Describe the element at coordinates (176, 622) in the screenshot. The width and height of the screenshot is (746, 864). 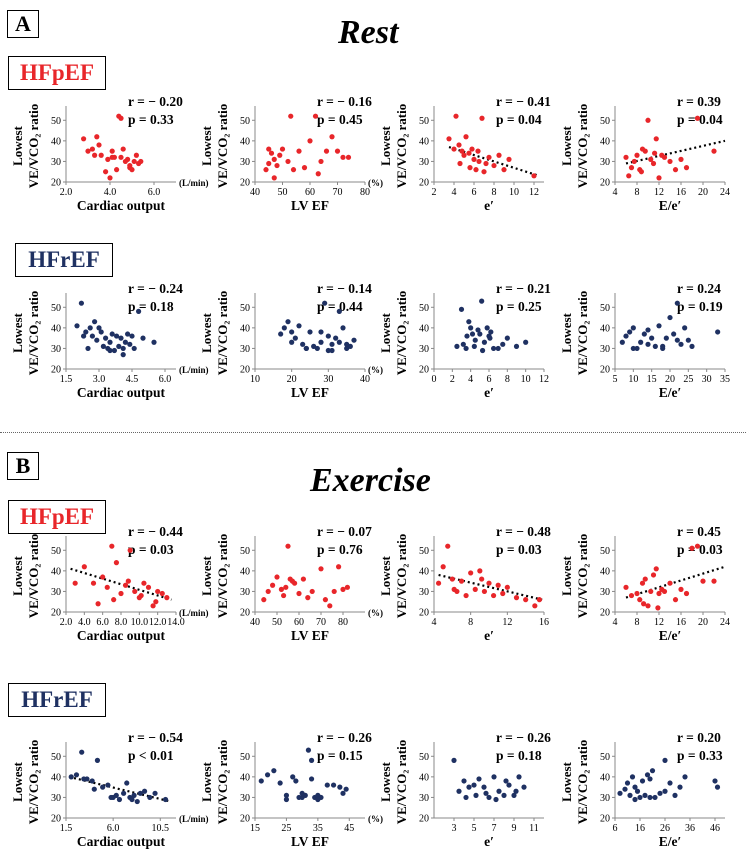
I see `x-tick-label: 14.0` at that location.